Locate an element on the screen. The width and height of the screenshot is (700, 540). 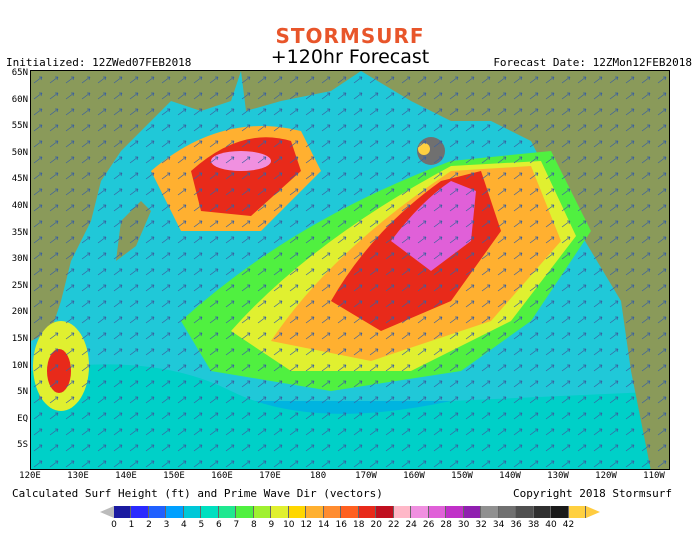
scale-label: 12 is located at coordinates (306, 525).